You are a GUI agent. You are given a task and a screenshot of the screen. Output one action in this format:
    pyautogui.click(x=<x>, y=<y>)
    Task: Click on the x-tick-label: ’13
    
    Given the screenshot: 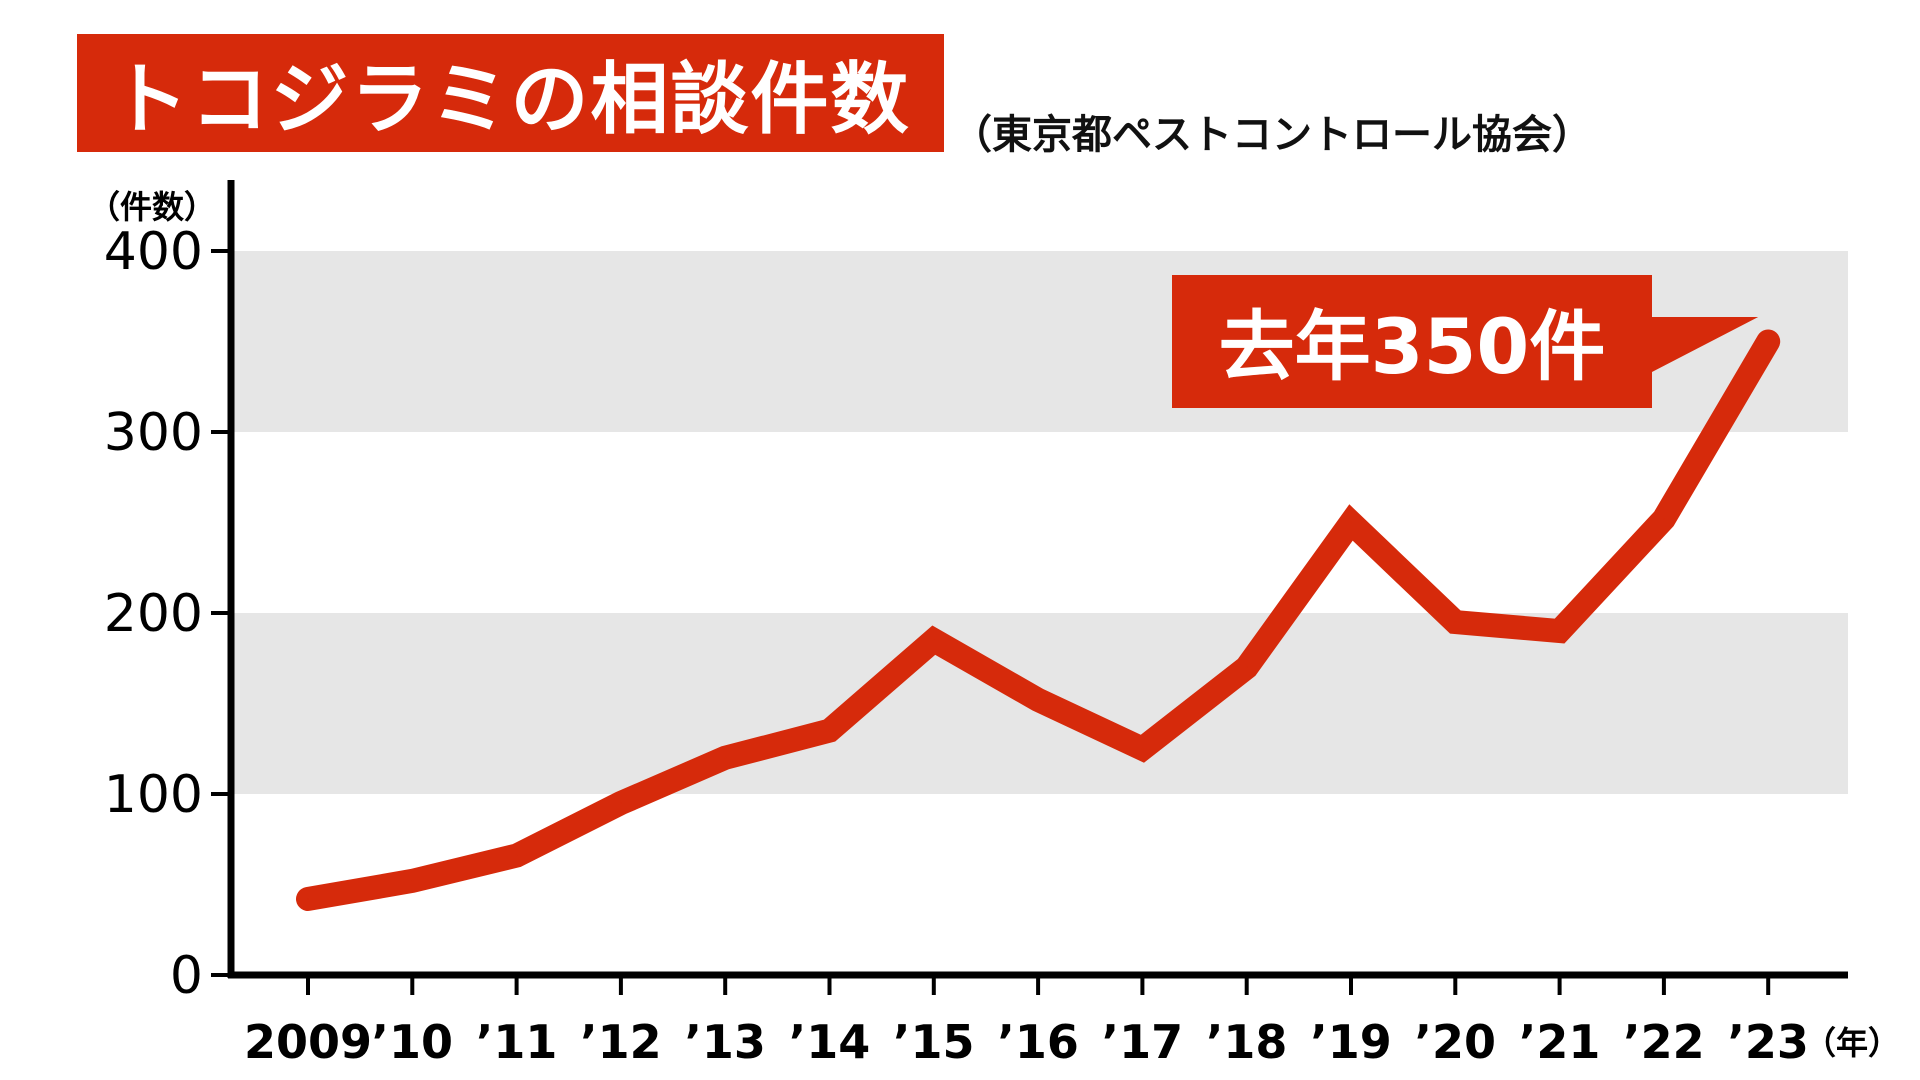 What is the action you would take?
    pyautogui.click(x=725, y=1042)
    